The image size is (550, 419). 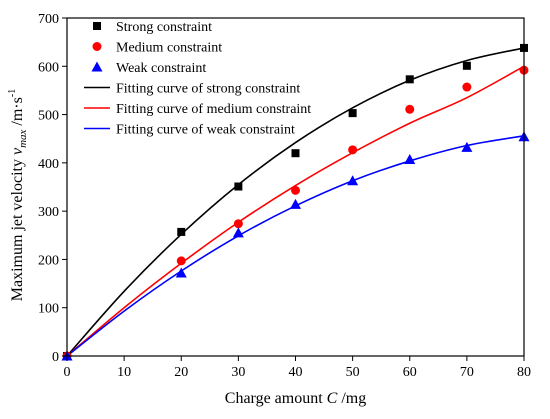 What do you see at coordinates (97, 26) in the screenshot?
I see `legend-swatch-strong-constraint` at bounding box center [97, 26].